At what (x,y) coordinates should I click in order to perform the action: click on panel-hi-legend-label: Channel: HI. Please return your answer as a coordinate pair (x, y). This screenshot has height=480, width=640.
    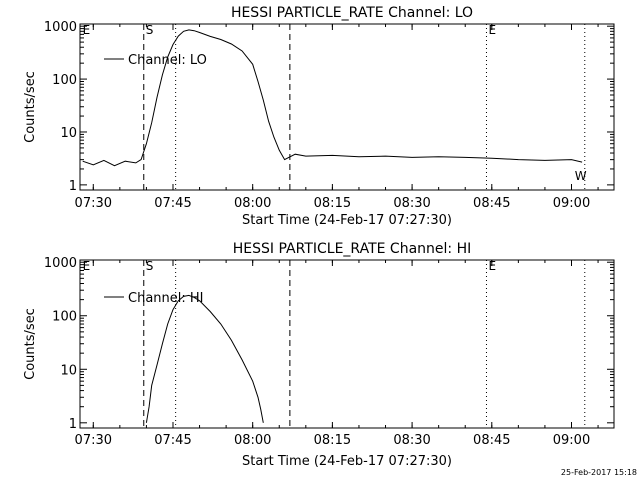
    Looking at the image, I should click on (166, 298).